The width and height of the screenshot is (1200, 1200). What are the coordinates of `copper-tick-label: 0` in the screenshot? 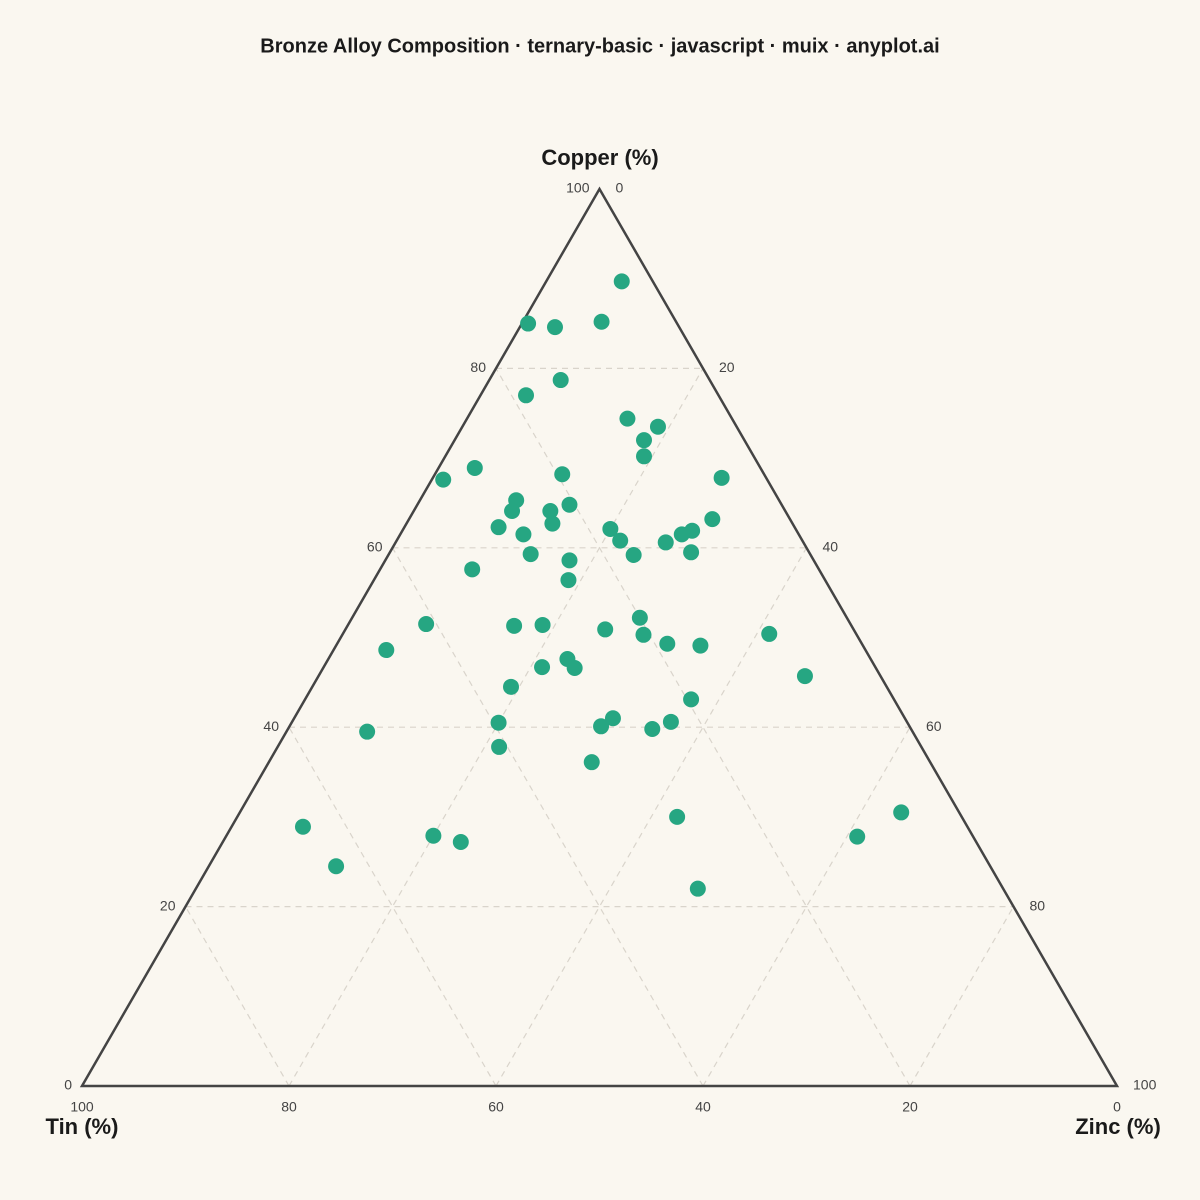 It's located at (68, 1085).